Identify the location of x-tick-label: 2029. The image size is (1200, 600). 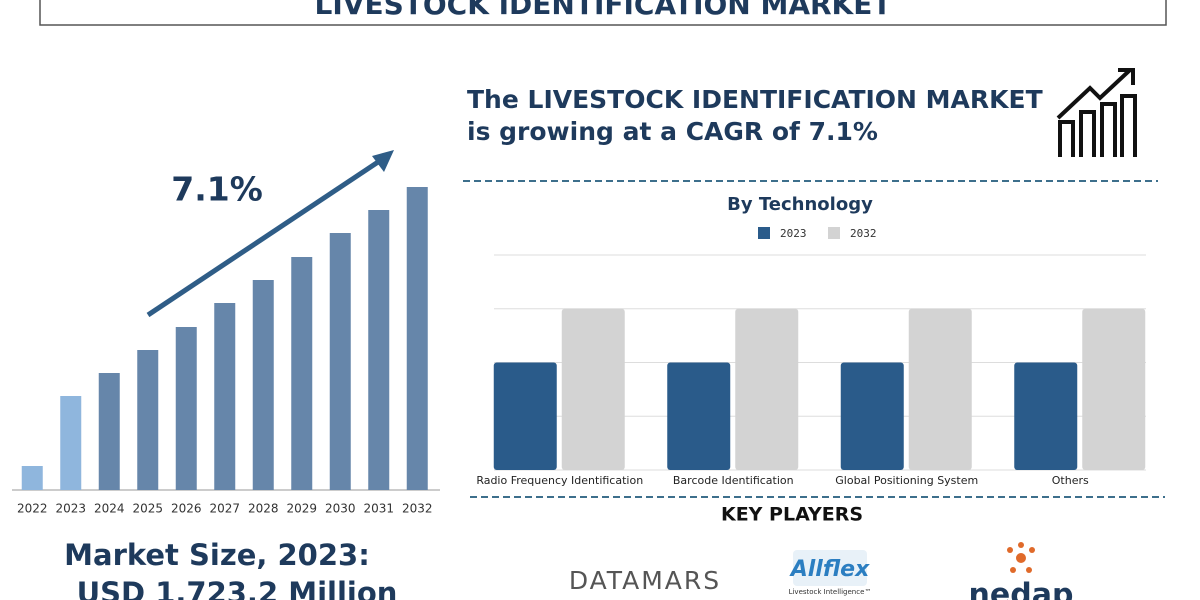
(301, 509).